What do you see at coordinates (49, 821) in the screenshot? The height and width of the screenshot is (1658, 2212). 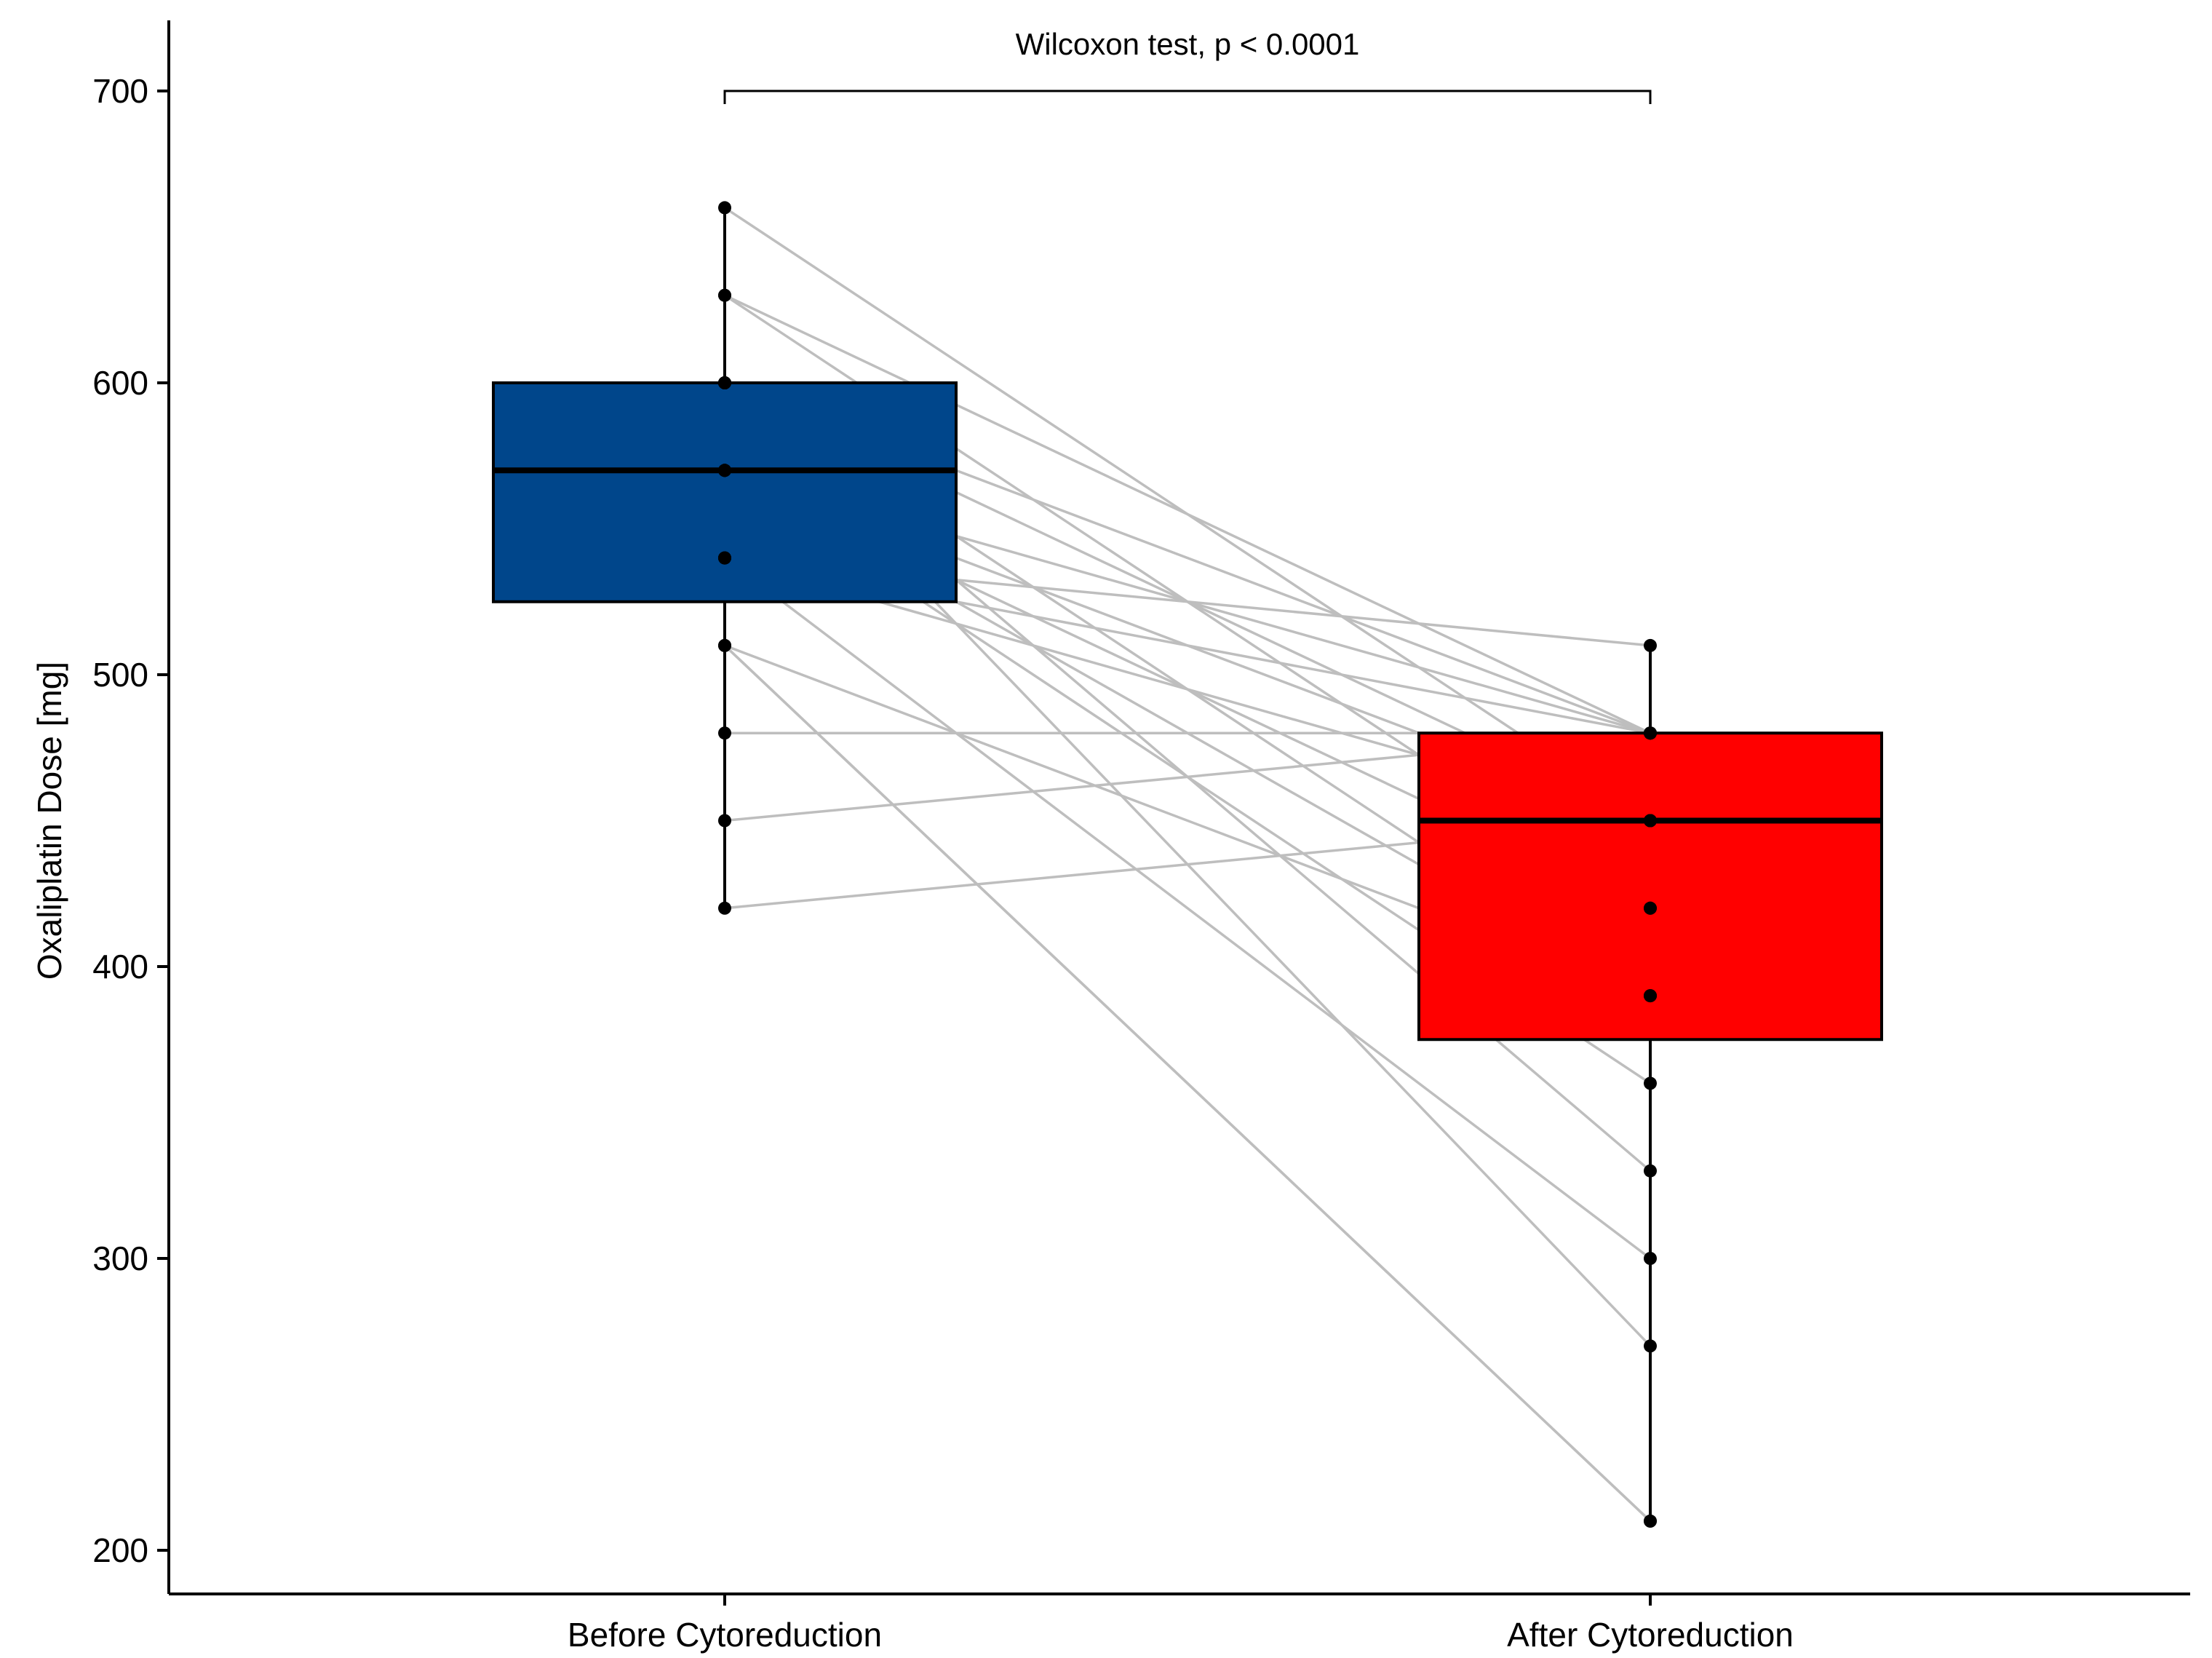 I see `y-axis-title: Oxaliplatin Dose [mg]` at bounding box center [49, 821].